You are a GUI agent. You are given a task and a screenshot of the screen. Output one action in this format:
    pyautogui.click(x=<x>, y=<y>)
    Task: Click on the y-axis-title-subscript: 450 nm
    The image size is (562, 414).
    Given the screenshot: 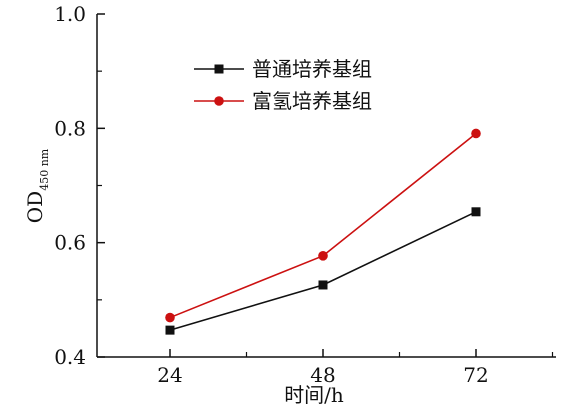 What is the action you would take?
    pyautogui.click(x=44, y=169)
    